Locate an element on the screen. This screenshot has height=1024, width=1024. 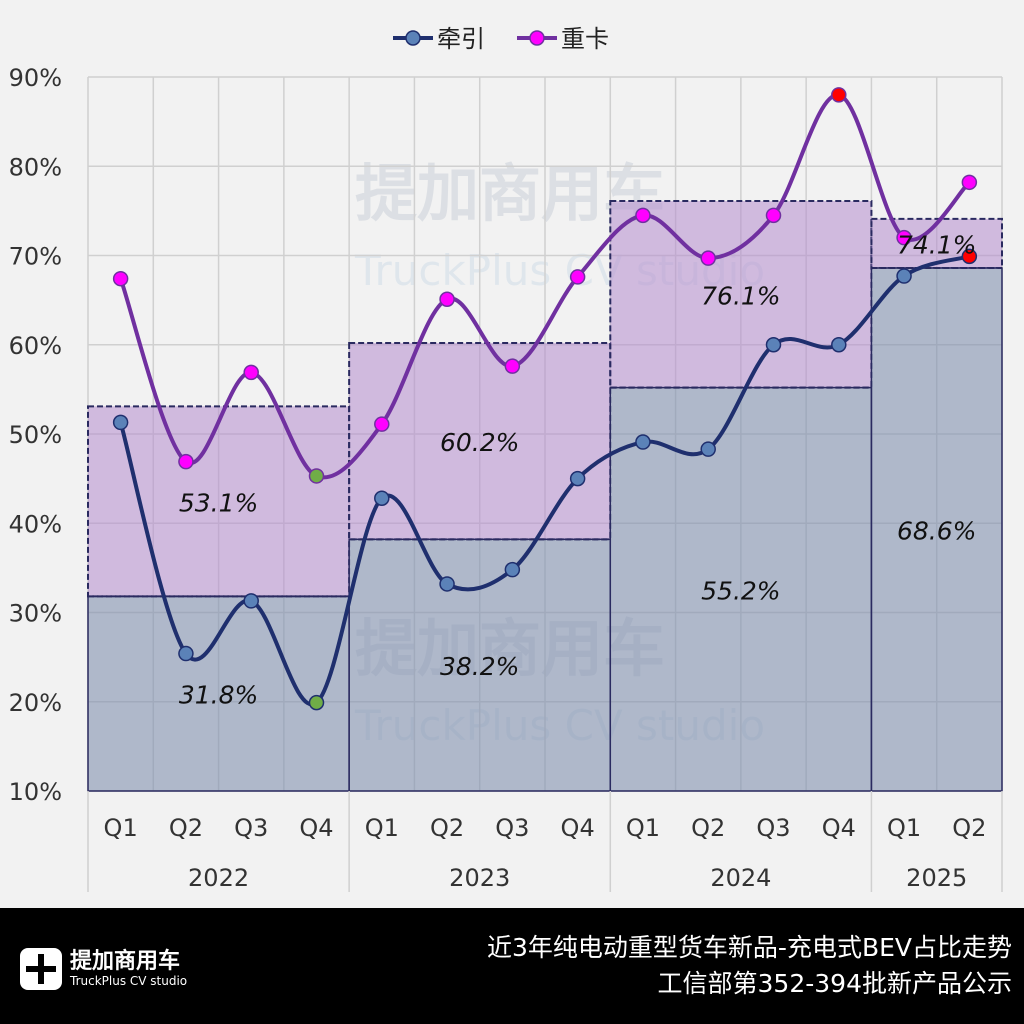
annual-label-traction: 31.8% is located at coordinates (218, 695).